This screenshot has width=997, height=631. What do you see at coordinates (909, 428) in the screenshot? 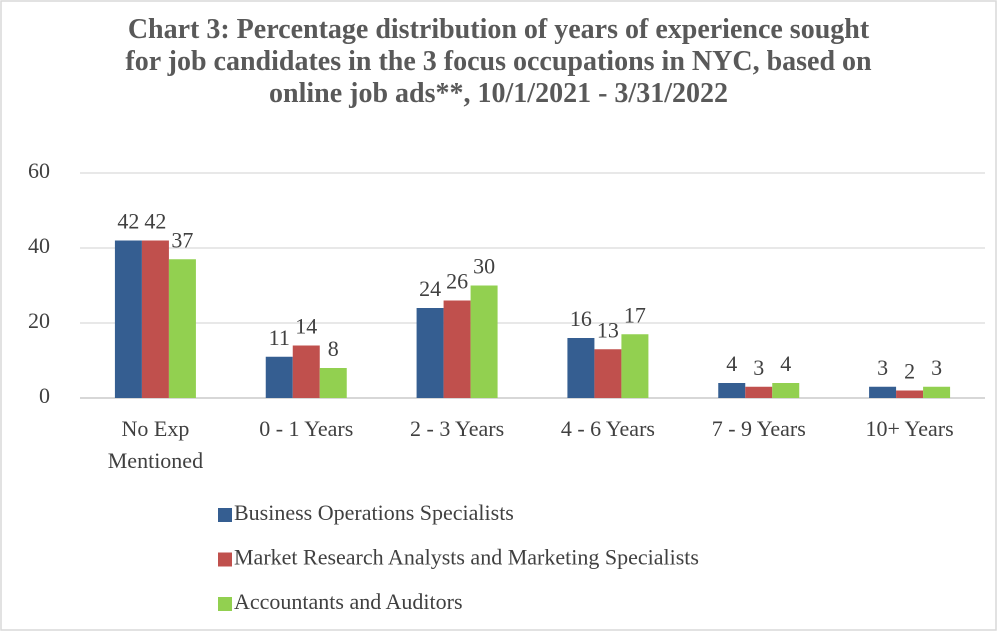
I see `x-tick-label: 10+ Years` at bounding box center [909, 428].